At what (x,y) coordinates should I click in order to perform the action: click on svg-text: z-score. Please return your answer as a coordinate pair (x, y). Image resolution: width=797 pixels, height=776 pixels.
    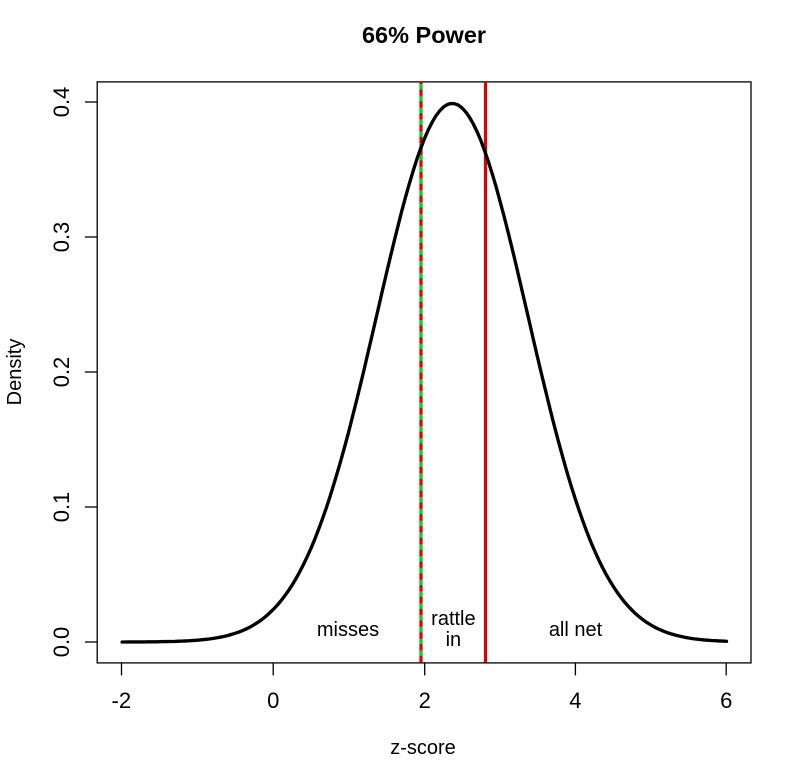
    Looking at the image, I should click on (423, 748).